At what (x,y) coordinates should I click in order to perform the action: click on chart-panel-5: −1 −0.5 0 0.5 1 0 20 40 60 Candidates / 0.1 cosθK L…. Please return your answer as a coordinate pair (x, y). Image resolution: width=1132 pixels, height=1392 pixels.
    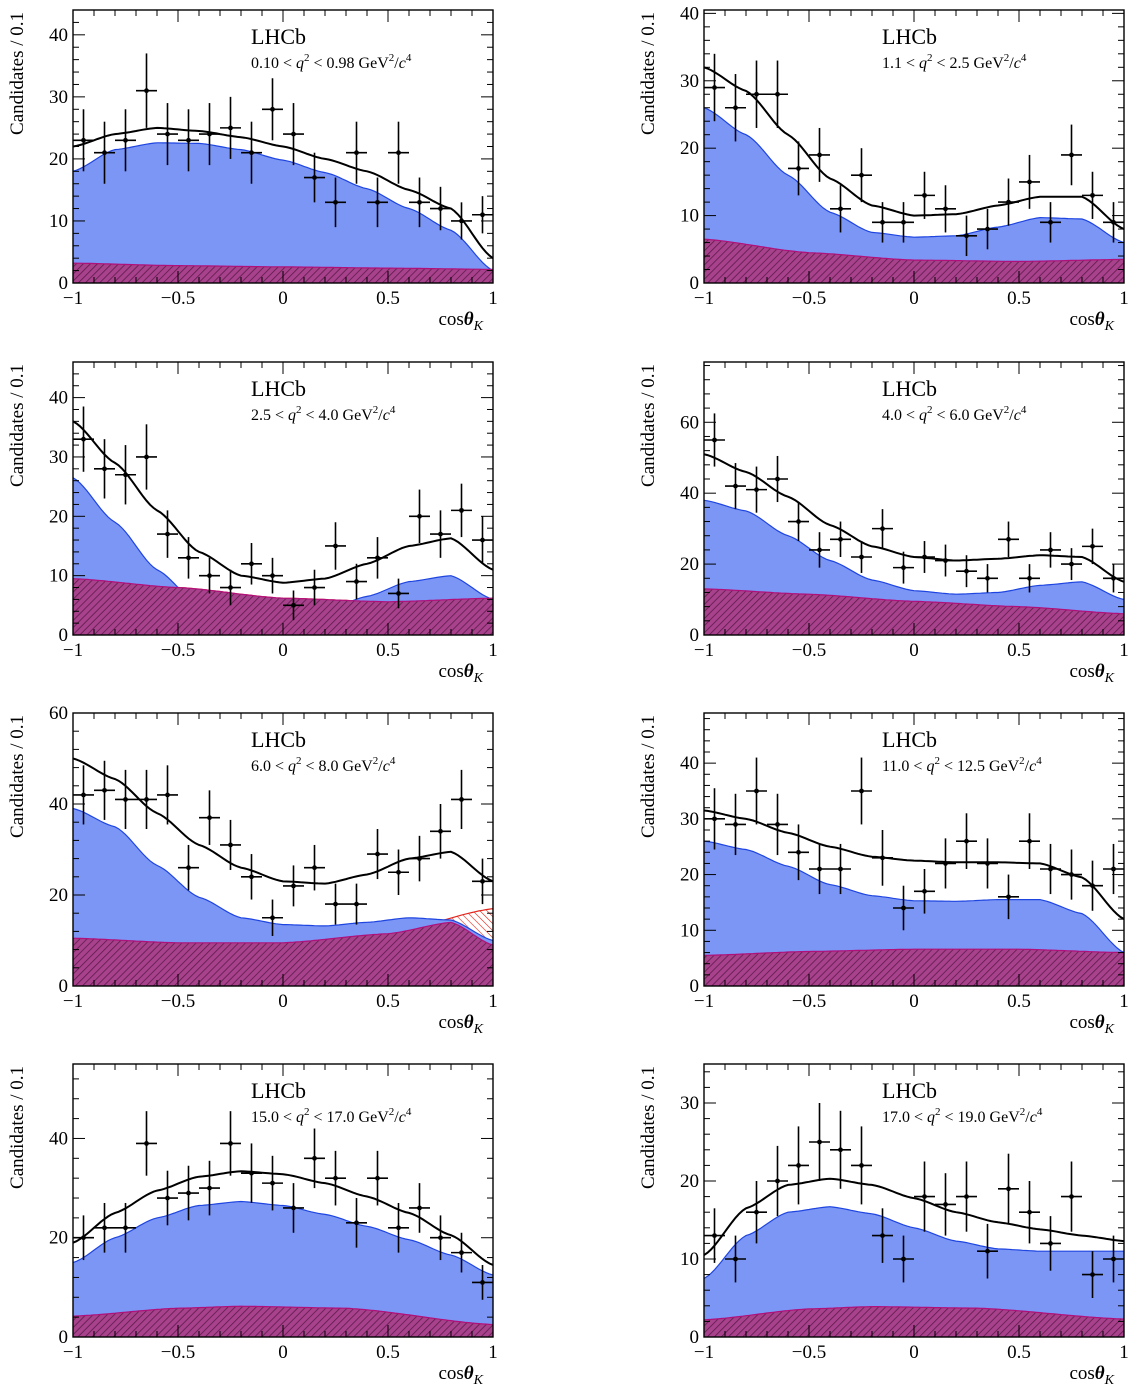
    Looking at the image, I should click on (252, 870).